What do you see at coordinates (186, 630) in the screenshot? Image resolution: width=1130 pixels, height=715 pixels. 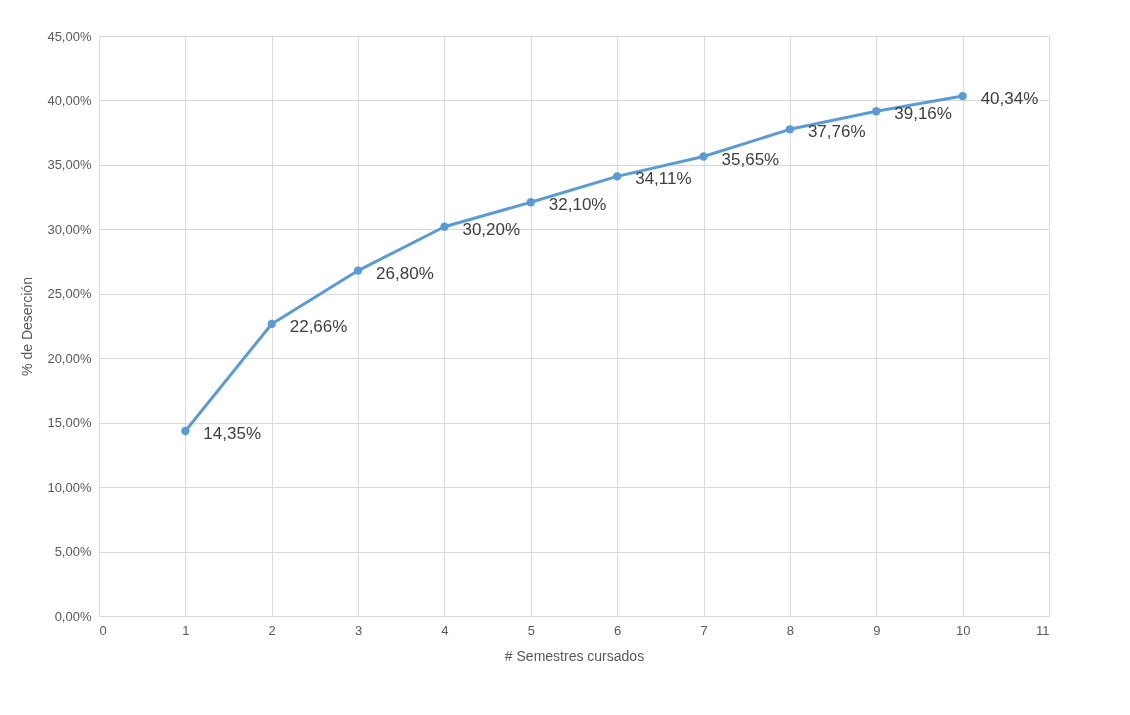 I see `x-tick-label: 1` at bounding box center [186, 630].